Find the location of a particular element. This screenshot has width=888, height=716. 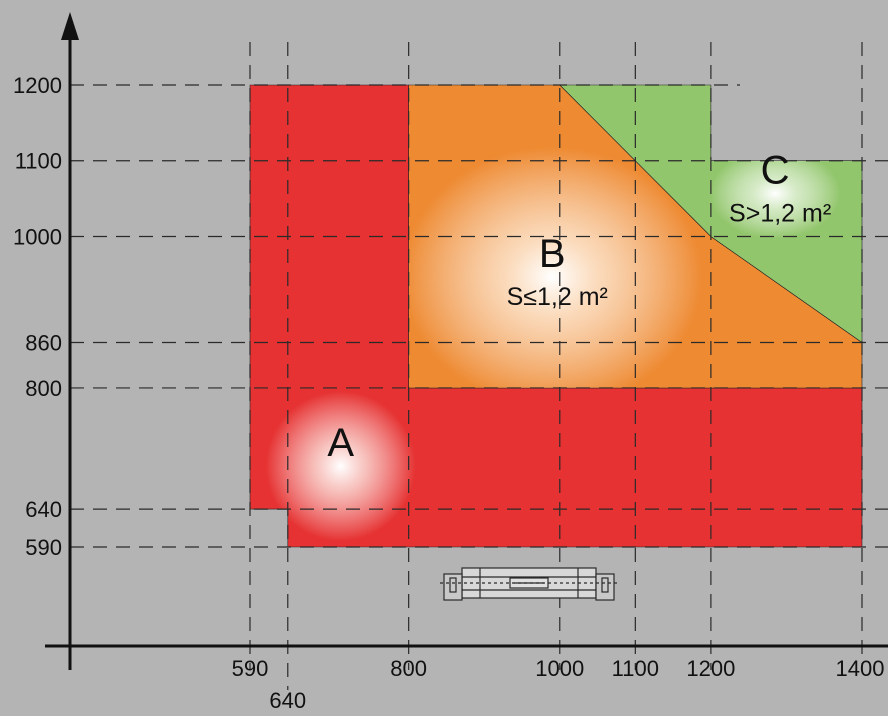

zone-c-letter: C is located at coordinates (775, 170).